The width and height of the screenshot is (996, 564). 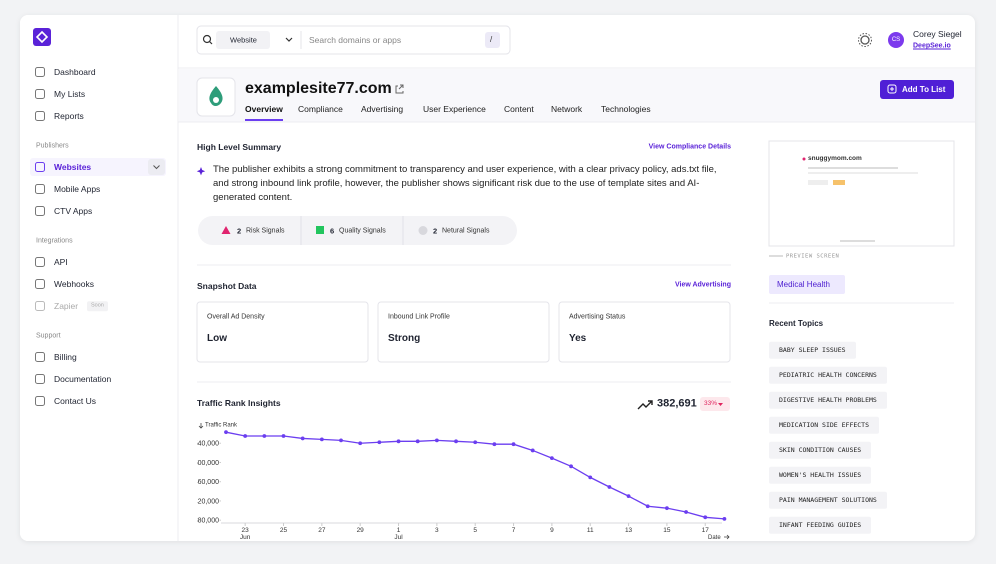 What do you see at coordinates (475, 530) in the screenshot?
I see `x-tick-label: 5` at bounding box center [475, 530].